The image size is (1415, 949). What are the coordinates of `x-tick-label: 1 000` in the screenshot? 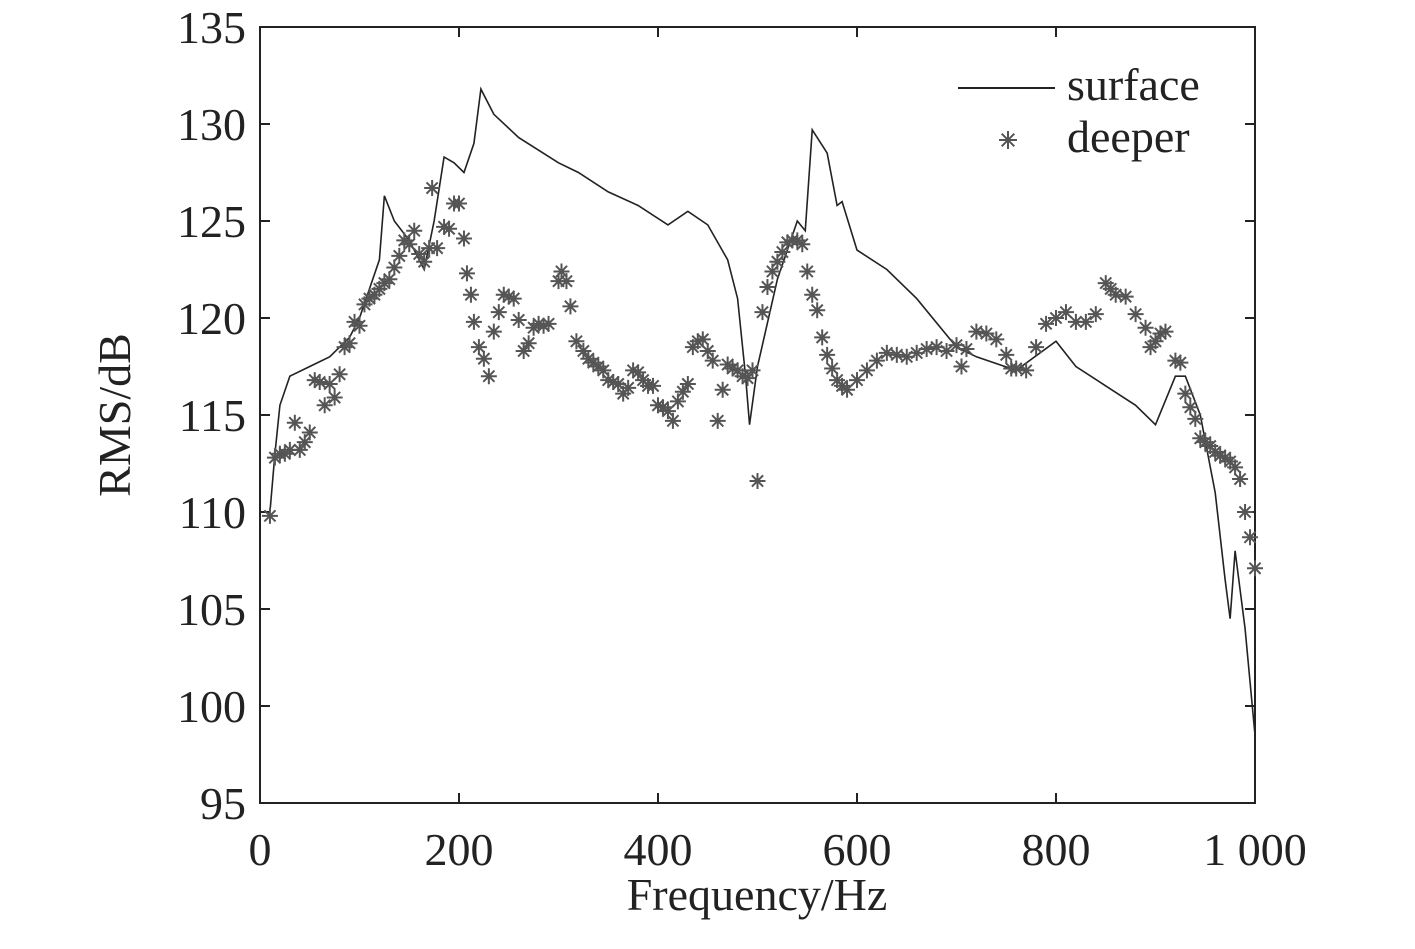 It's located at (1255, 849).